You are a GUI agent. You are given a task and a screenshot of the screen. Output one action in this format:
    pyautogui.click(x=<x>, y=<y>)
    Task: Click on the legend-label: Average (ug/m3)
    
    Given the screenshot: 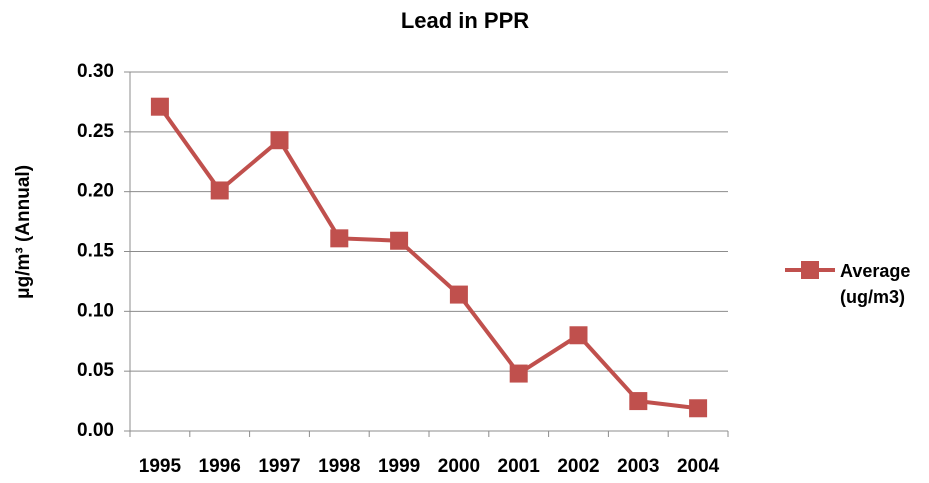 What is the action you would take?
    pyautogui.click(x=875, y=284)
    